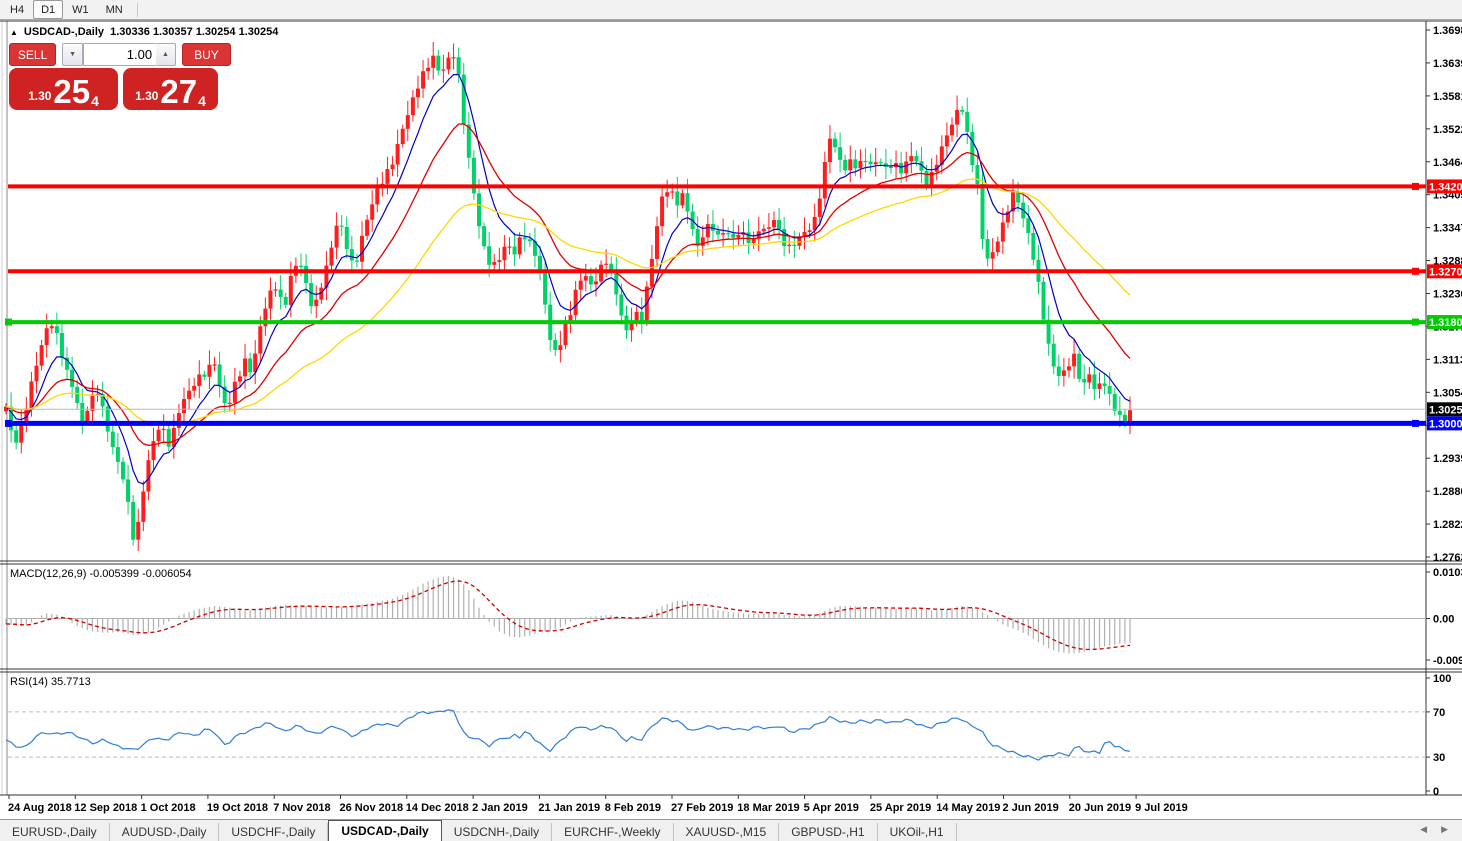 The height and width of the screenshot is (841, 1462). I want to click on svg-text: 0, so click(1436, 792).